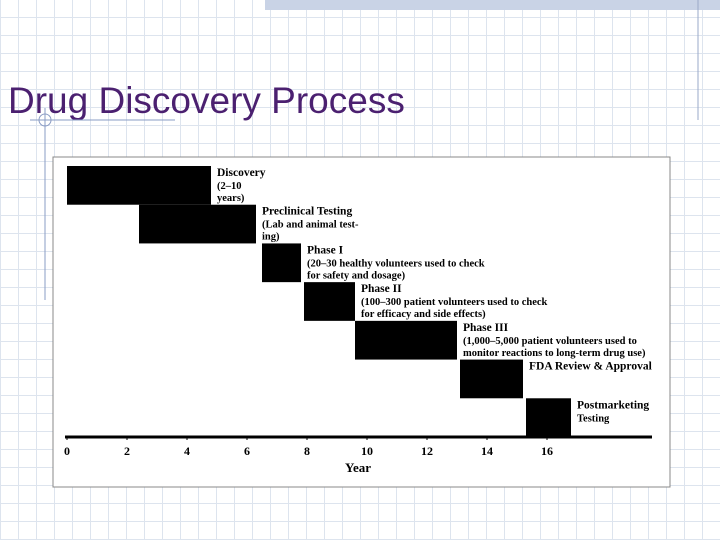 This screenshot has width=720, height=540. What do you see at coordinates (396, 263) in the screenshot?
I see `task-note: (20–30 healthy volunteers used to check` at bounding box center [396, 263].